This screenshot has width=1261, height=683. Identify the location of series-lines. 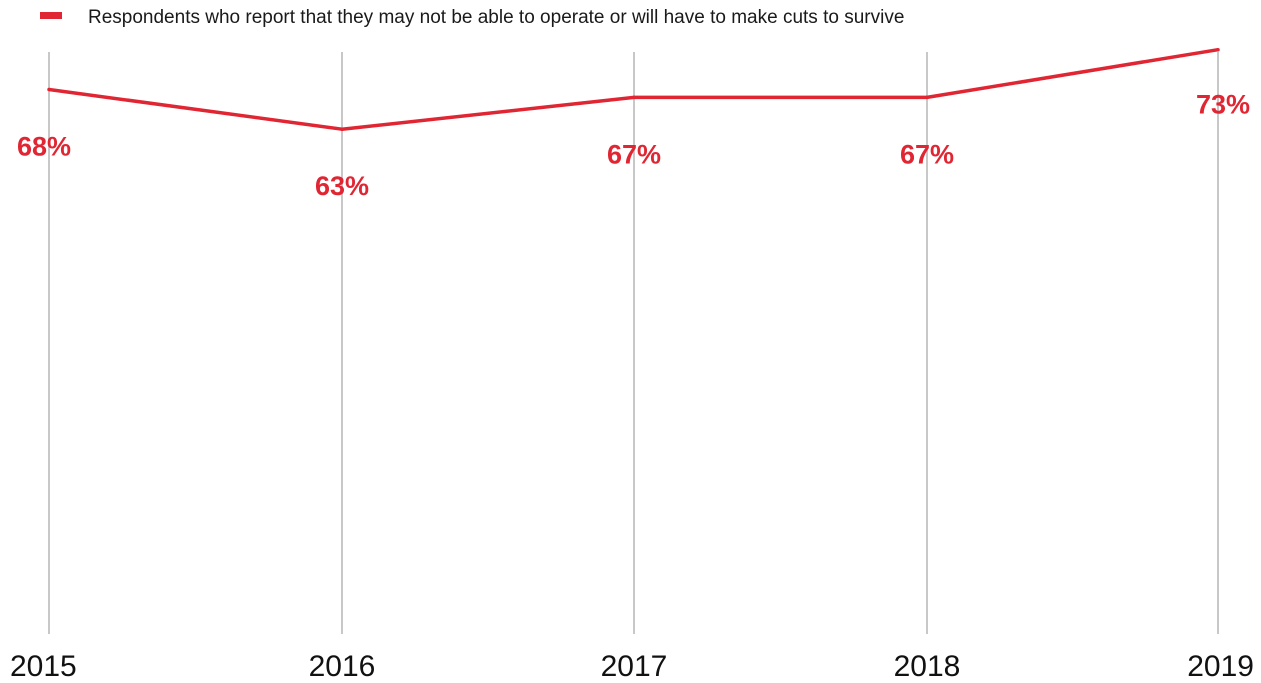
(633, 89).